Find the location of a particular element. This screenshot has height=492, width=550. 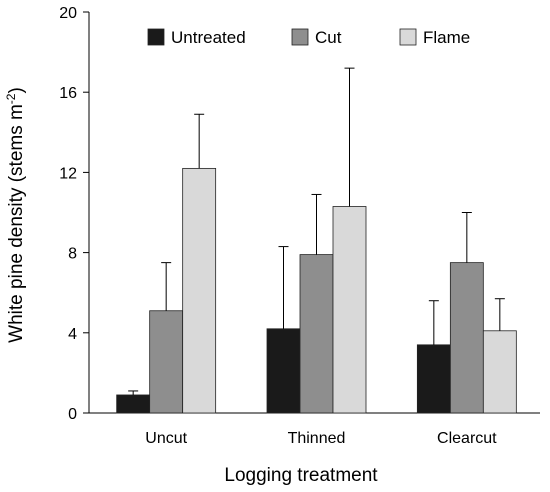

legend: Untreated Cut Flame is located at coordinates (308, 37).